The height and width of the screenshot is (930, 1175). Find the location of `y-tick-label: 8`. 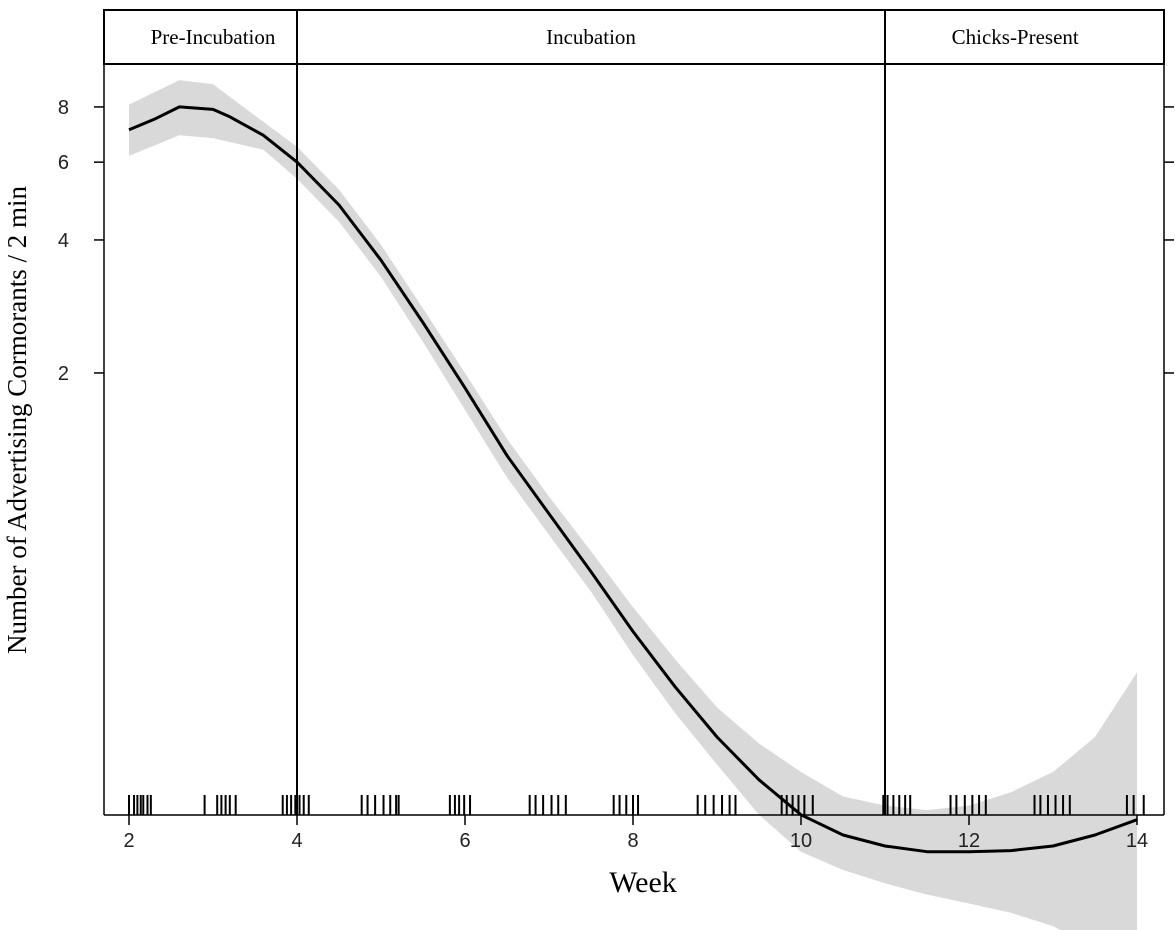

y-tick-label: 8 is located at coordinates (63, 108).